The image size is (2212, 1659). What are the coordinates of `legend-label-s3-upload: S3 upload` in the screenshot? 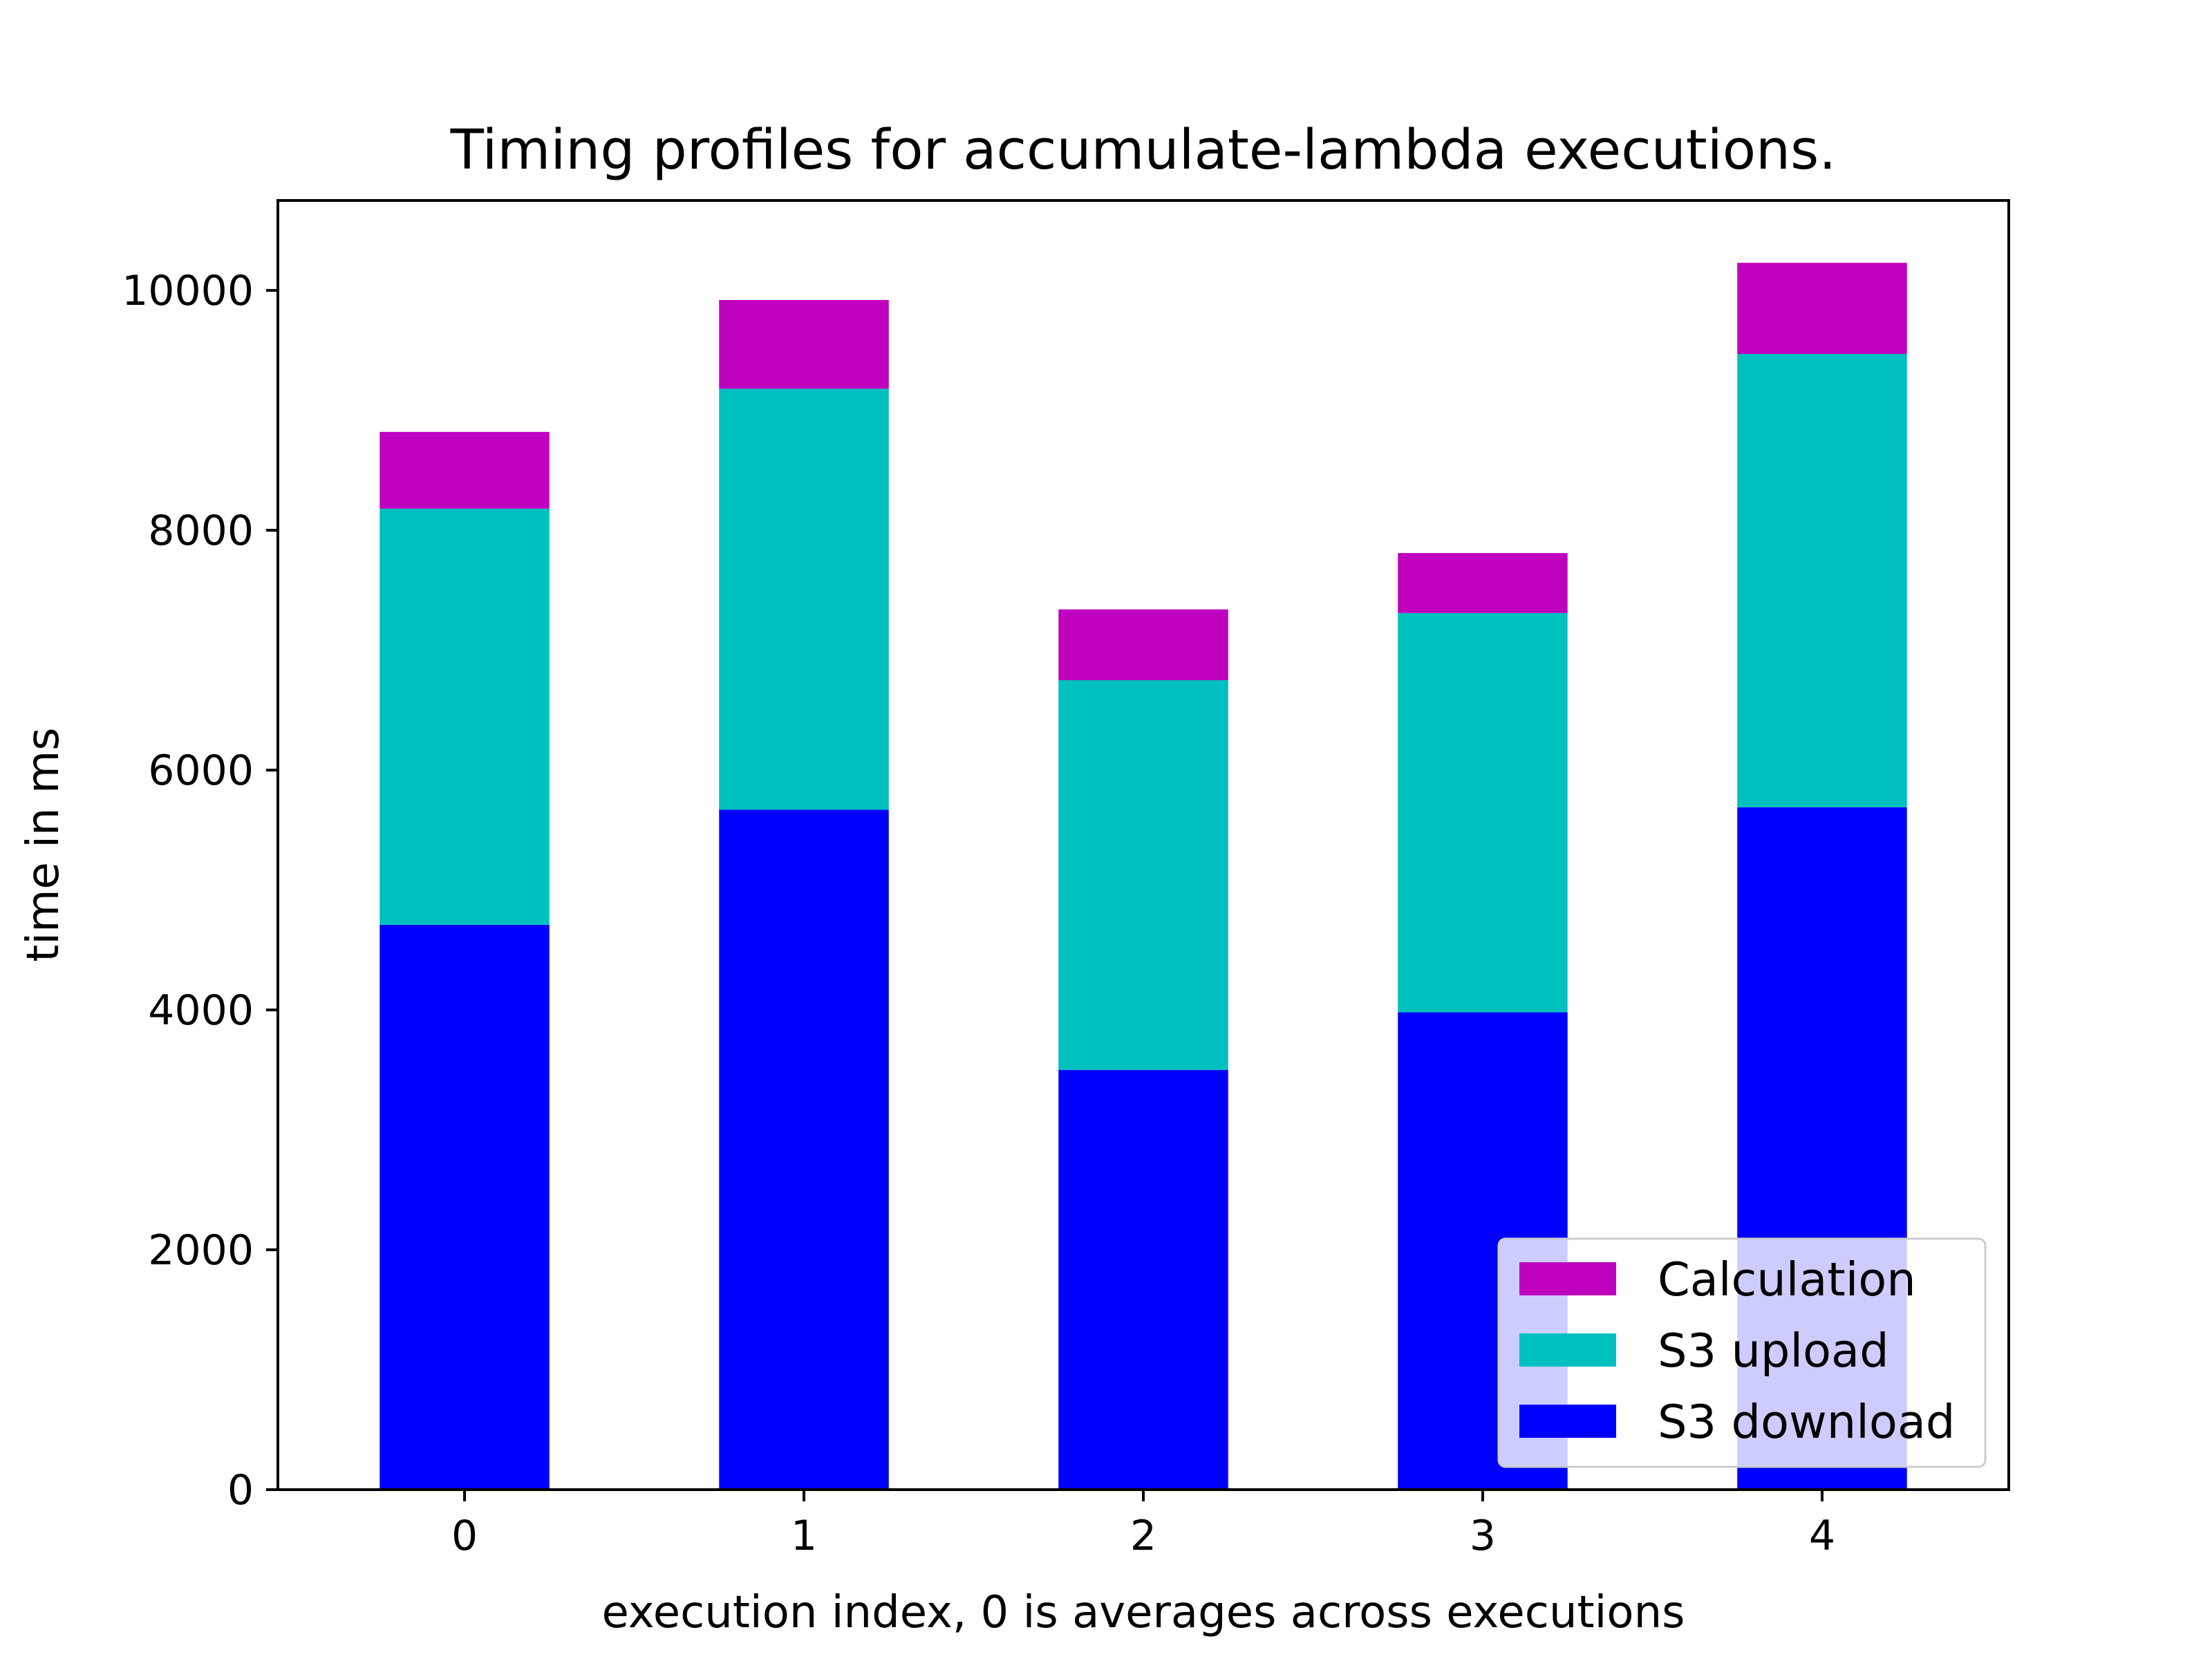 It's located at (1774, 1351).